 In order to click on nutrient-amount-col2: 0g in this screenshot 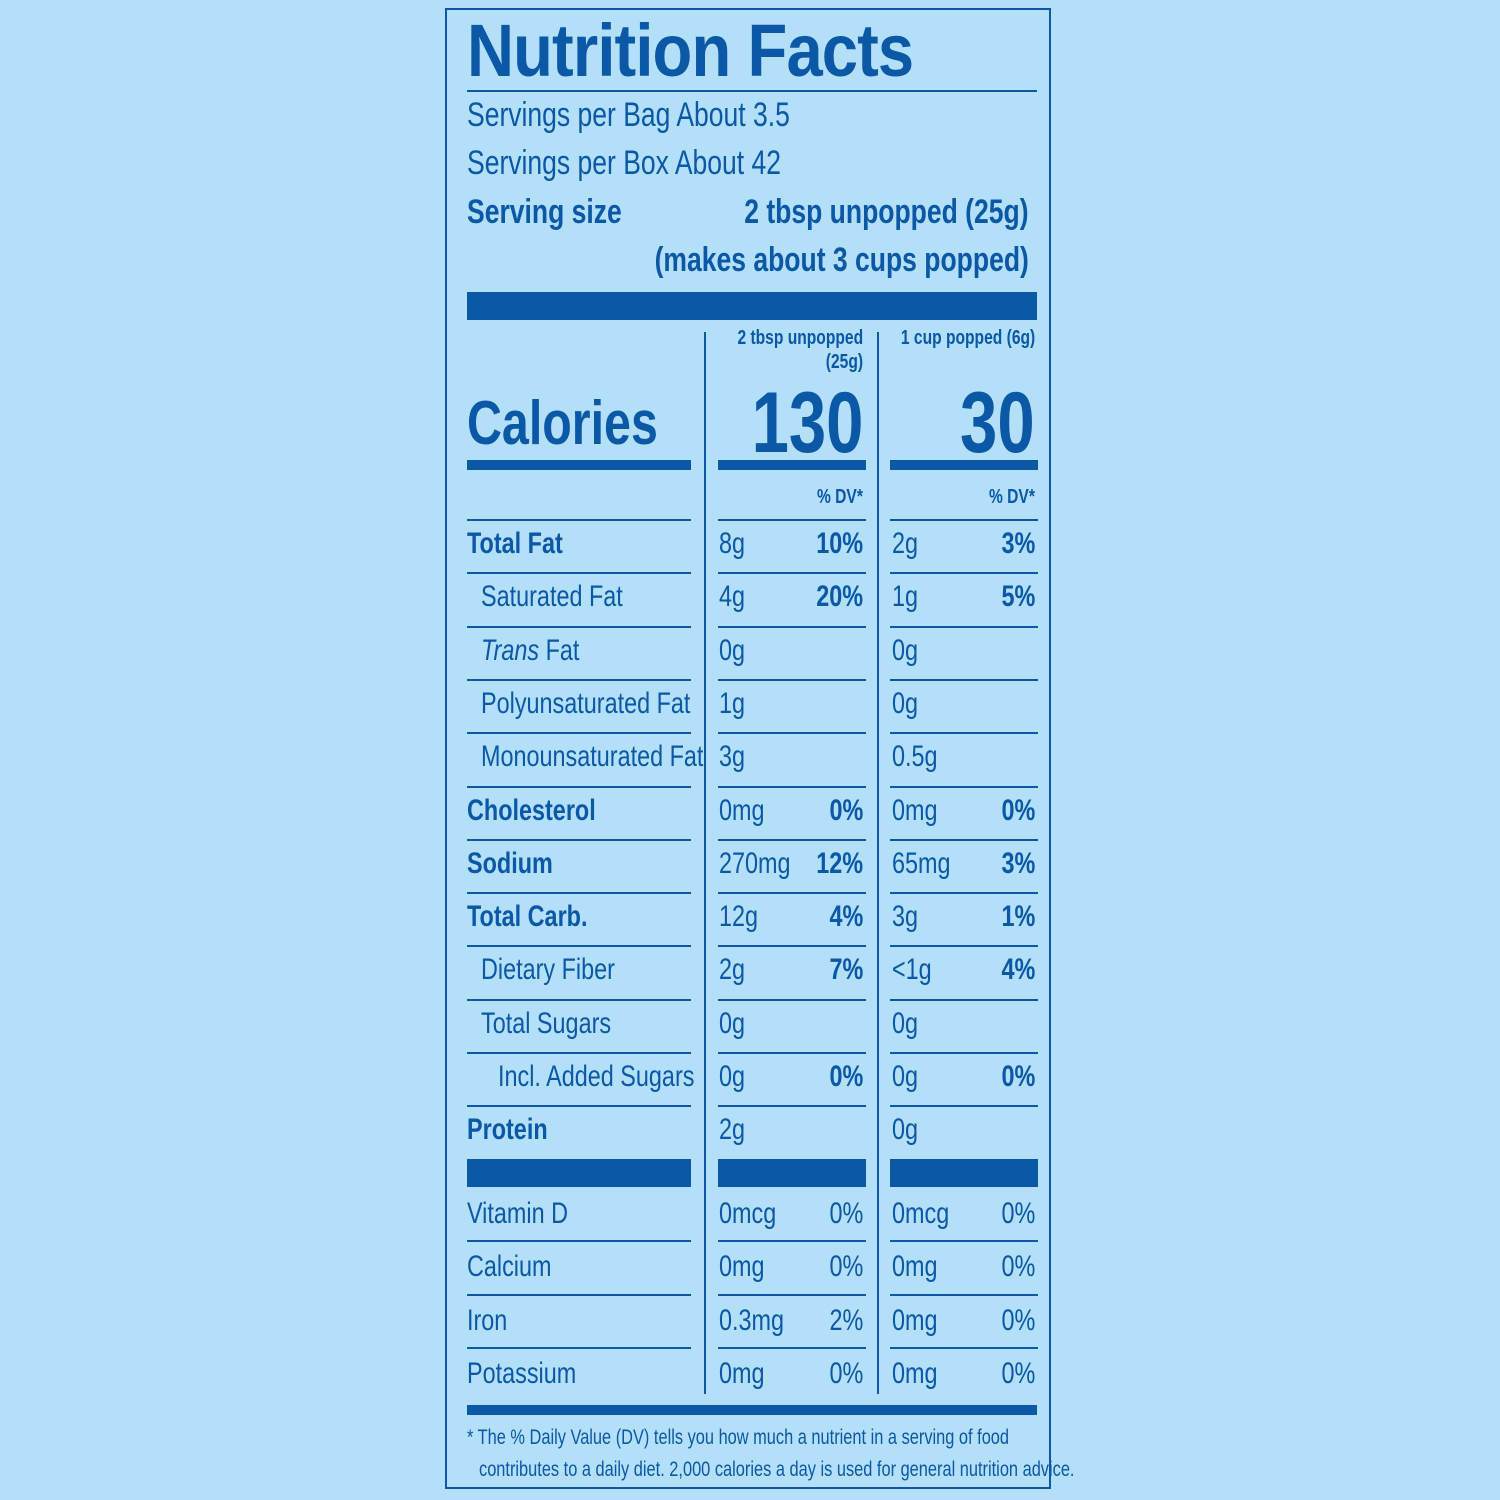, I will do `click(905, 650)`.